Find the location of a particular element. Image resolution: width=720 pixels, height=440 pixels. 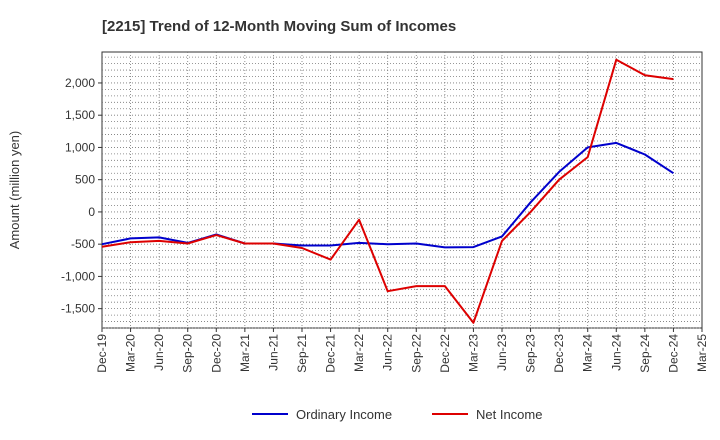

legend-label: Net Income is located at coordinates (509, 414).